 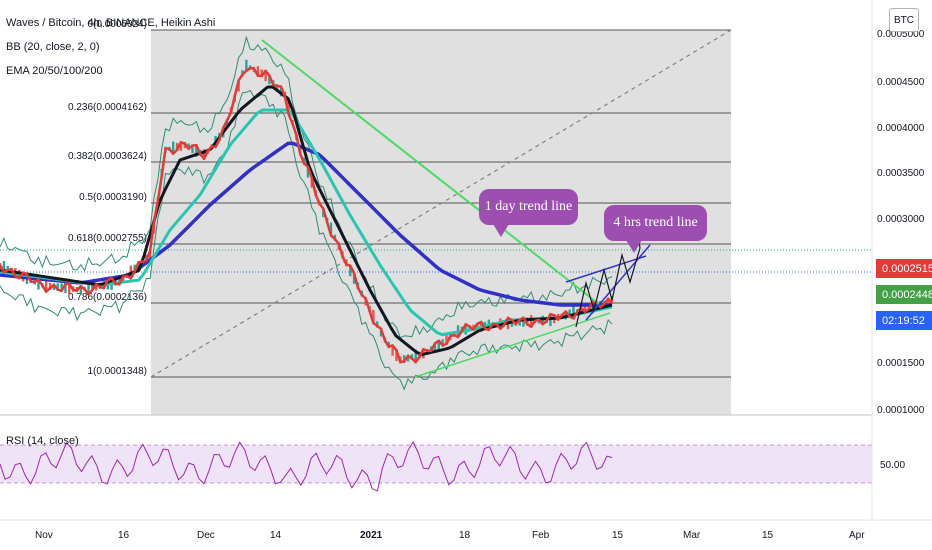 I want to click on time-tick: 14, so click(x=276, y=535).